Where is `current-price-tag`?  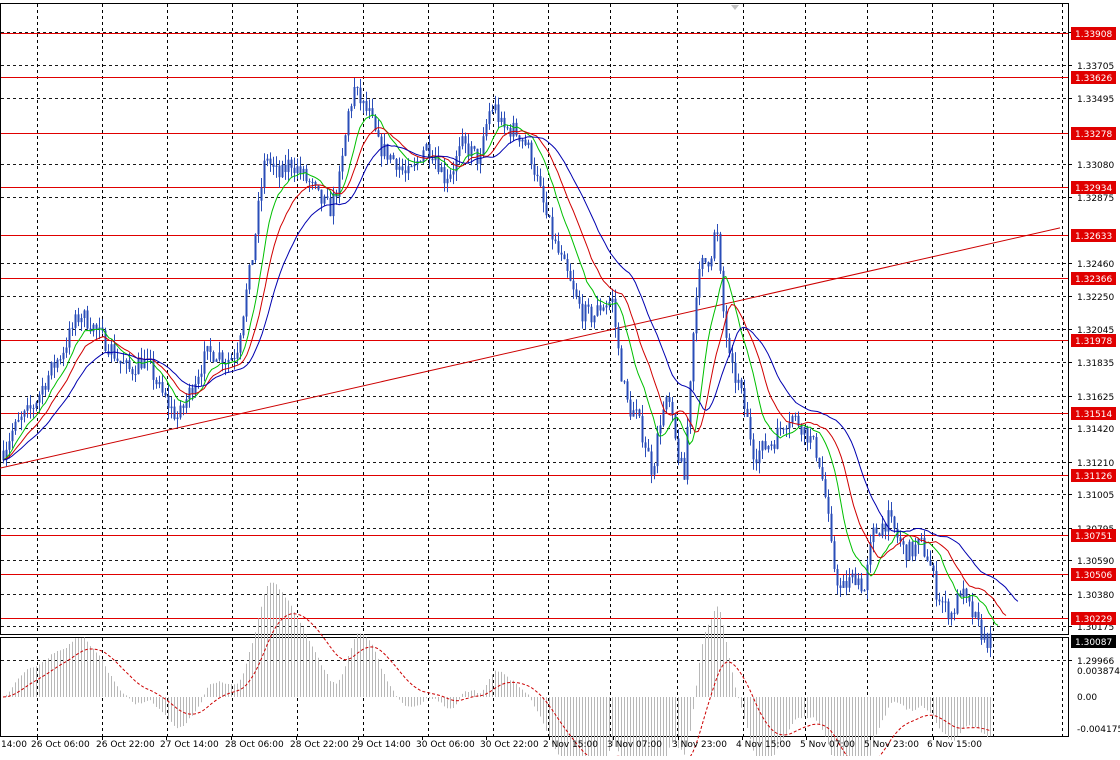
current-price-tag is located at coordinates (1093, 641).